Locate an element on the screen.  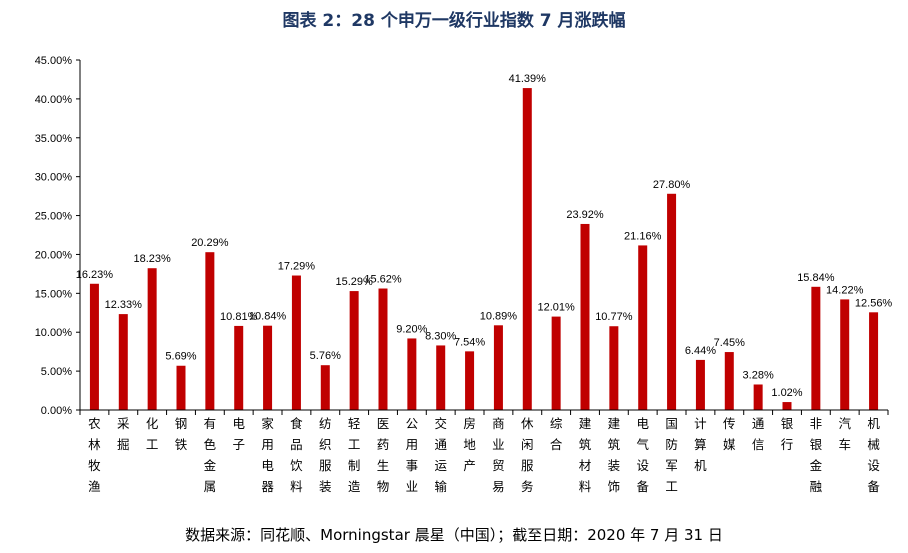
data-label: 12.01% is located at coordinates (556, 308).